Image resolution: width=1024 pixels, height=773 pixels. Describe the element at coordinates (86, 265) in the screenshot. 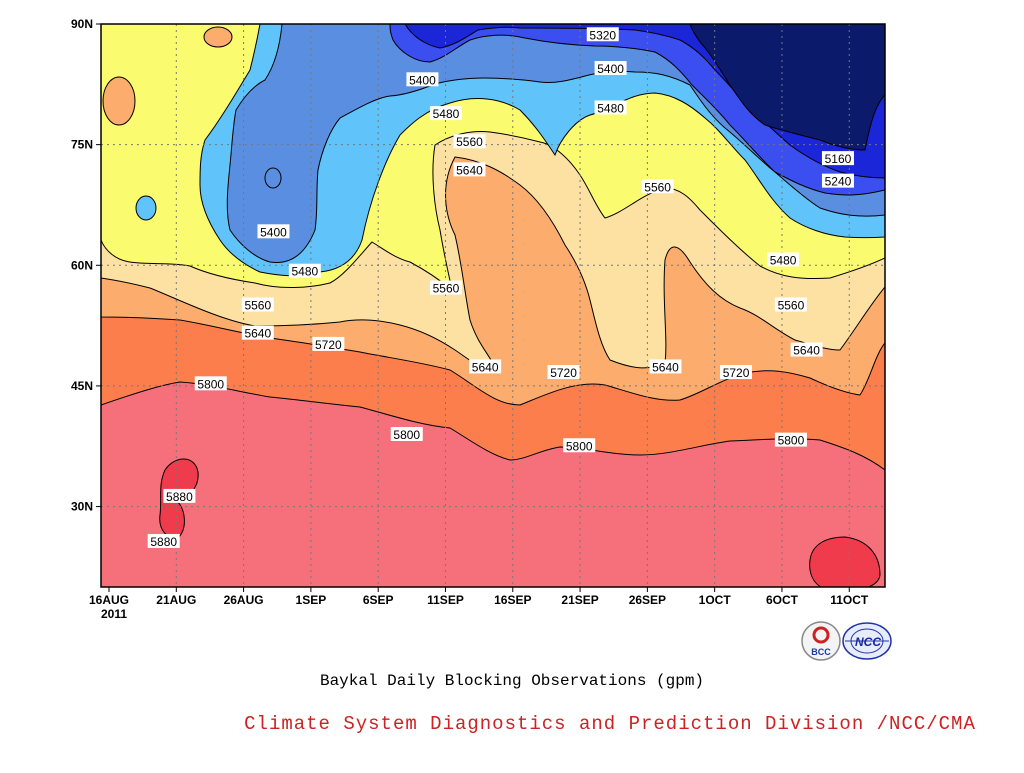

I see `y-axis: 30N 45N 60N 75N 90N` at that location.